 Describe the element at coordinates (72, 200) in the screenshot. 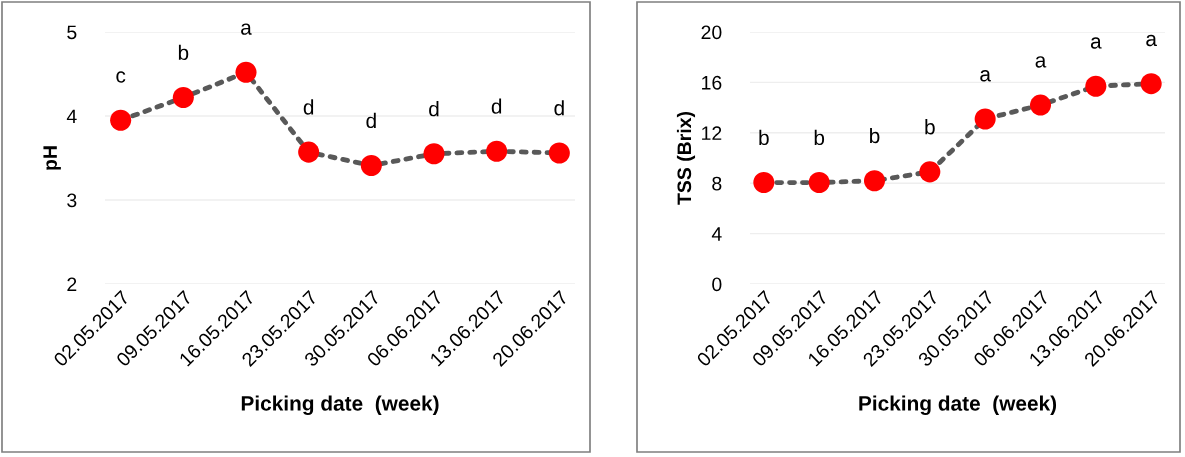

I see `y-tick-label: 3` at that location.